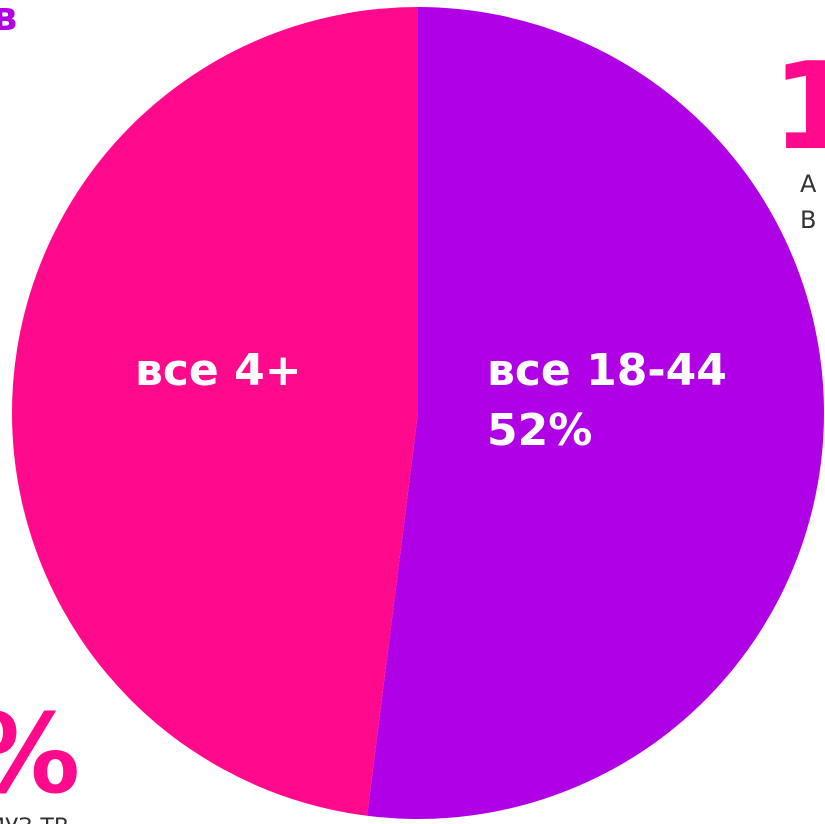 The height and width of the screenshot is (824, 825). Describe the element at coordinates (218, 370) in the screenshot. I see `slice-label: все 4+` at that location.